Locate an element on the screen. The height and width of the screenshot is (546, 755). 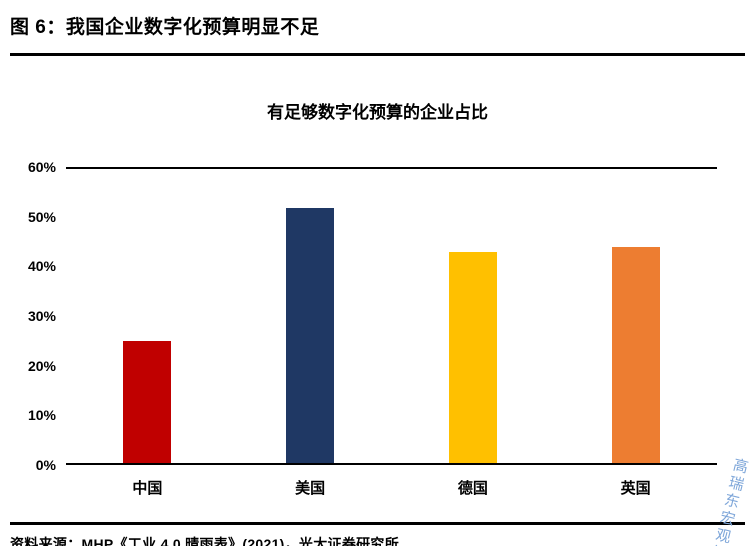
bar-美国 is located at coordinates (310, 335).